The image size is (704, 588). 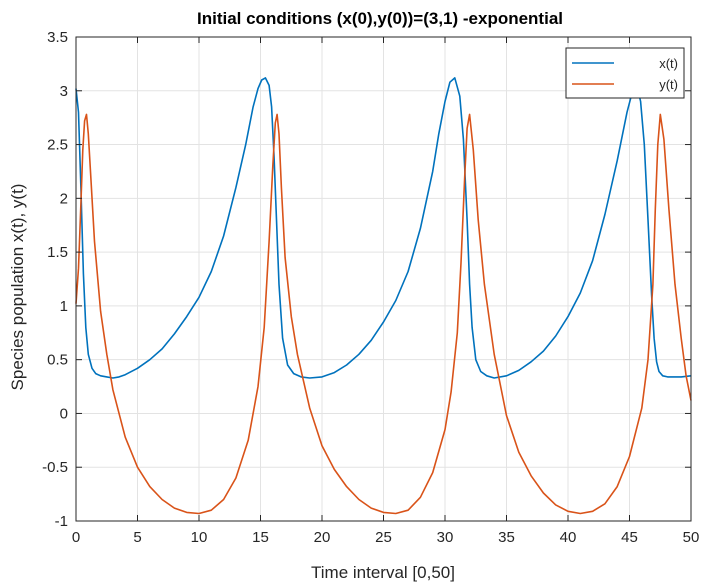 I want to click on x-tick-label: 5, so click(x=137, y=537).